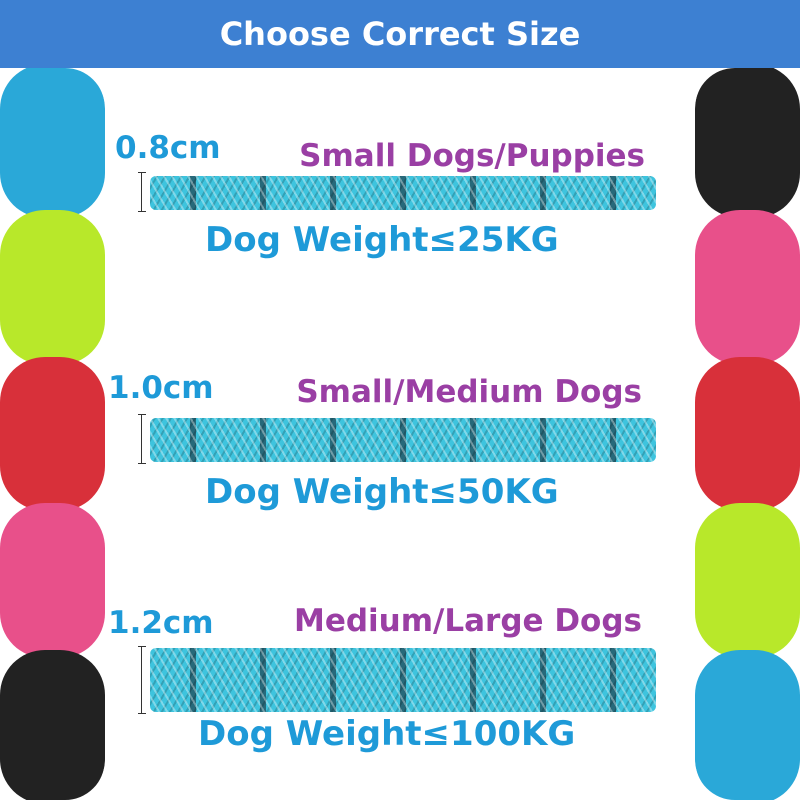 The height and width of the screenshot is (800, 800). Describe the element at coordinates (168, 148) in the screenshot. I see `diameter-label: 0.8cm` at that location.